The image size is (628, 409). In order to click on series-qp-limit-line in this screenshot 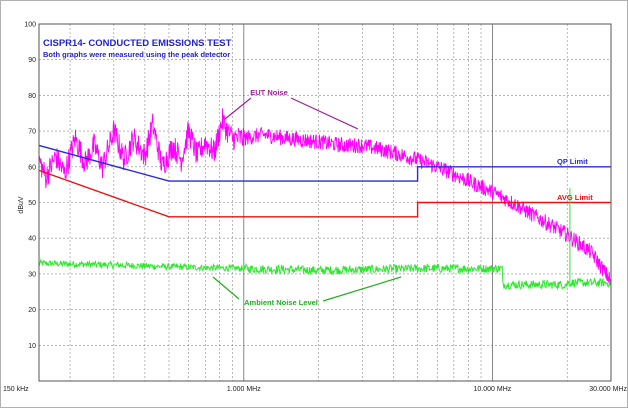, I will do `click(324, 163)`.